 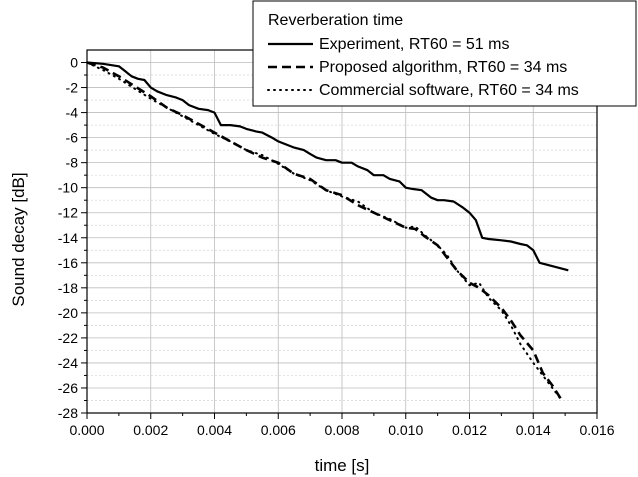 I want to click on y-tick-label: 0, so click(x=74, y=63).